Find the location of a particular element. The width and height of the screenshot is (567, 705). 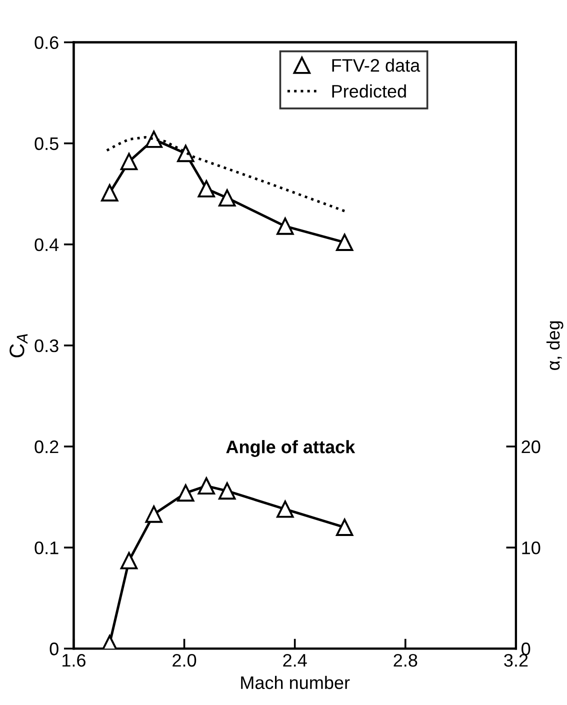

y-tick-label: 0.2 is located at coordinates (46, 447).